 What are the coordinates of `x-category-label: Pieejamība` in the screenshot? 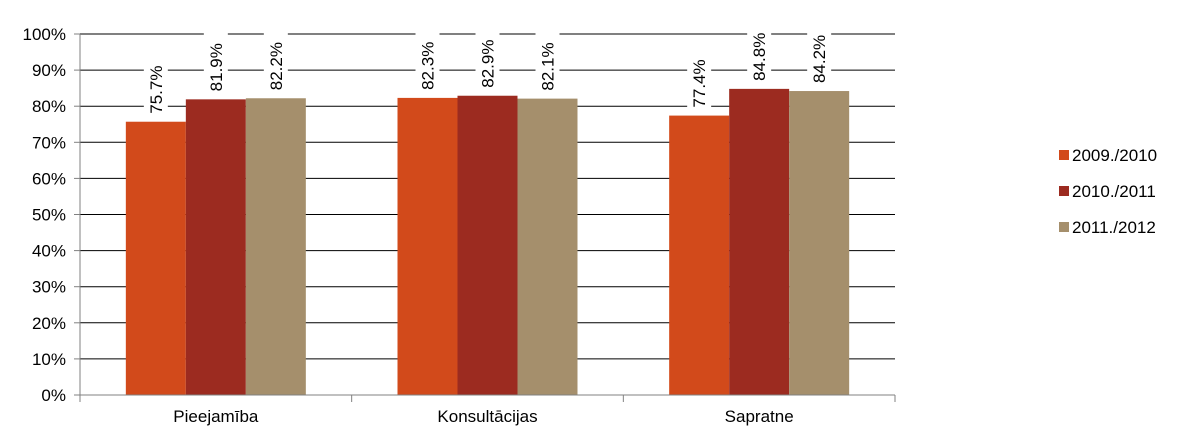 It's located at (216, 416).